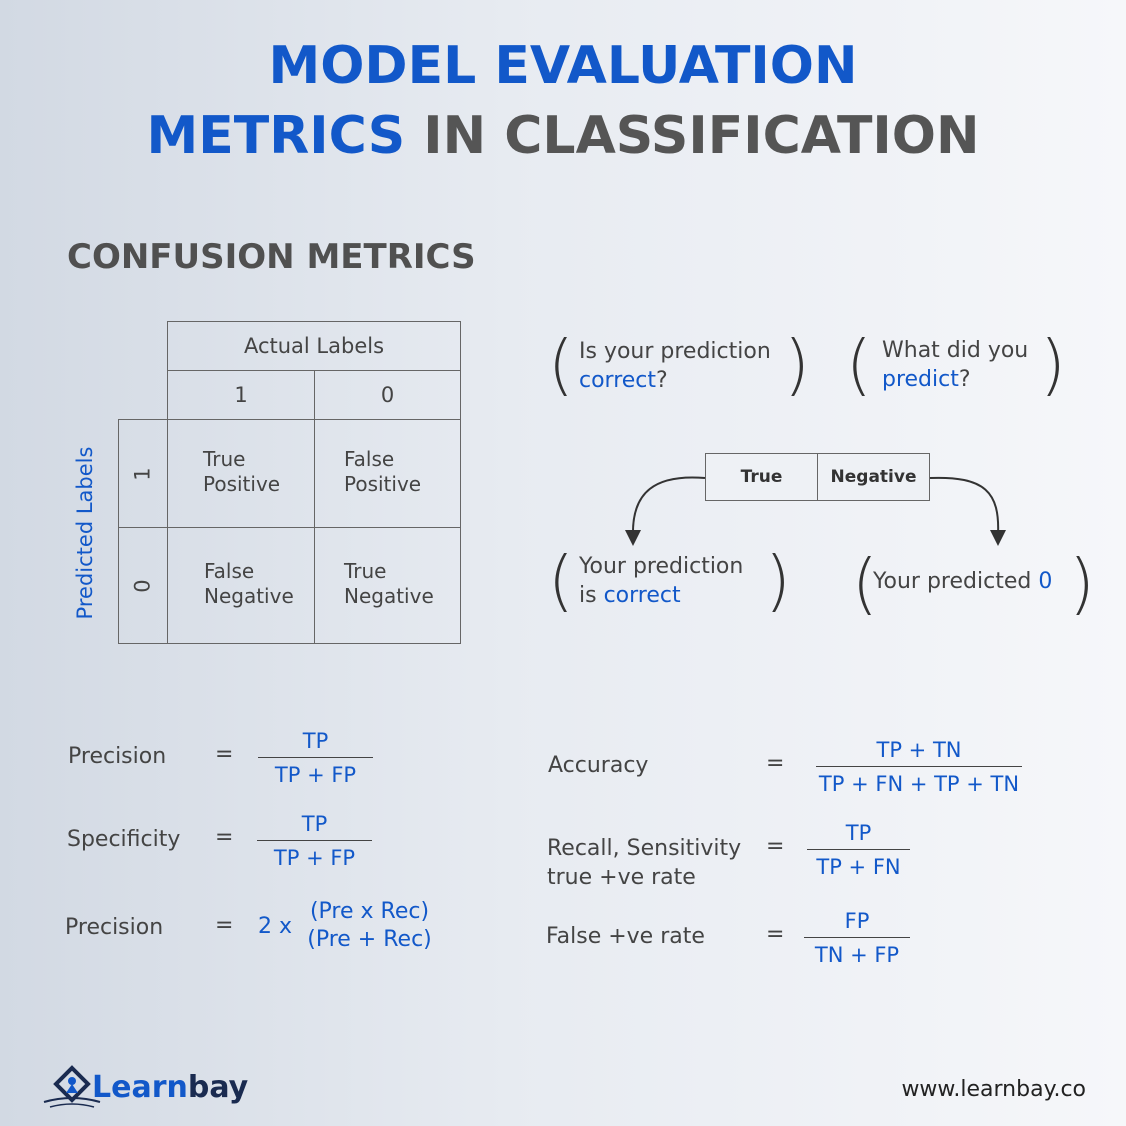 This screenshot has width=1126, height=1126. I want to click on formula-recall-label-line2: true +ve rate, so click(621, 877).